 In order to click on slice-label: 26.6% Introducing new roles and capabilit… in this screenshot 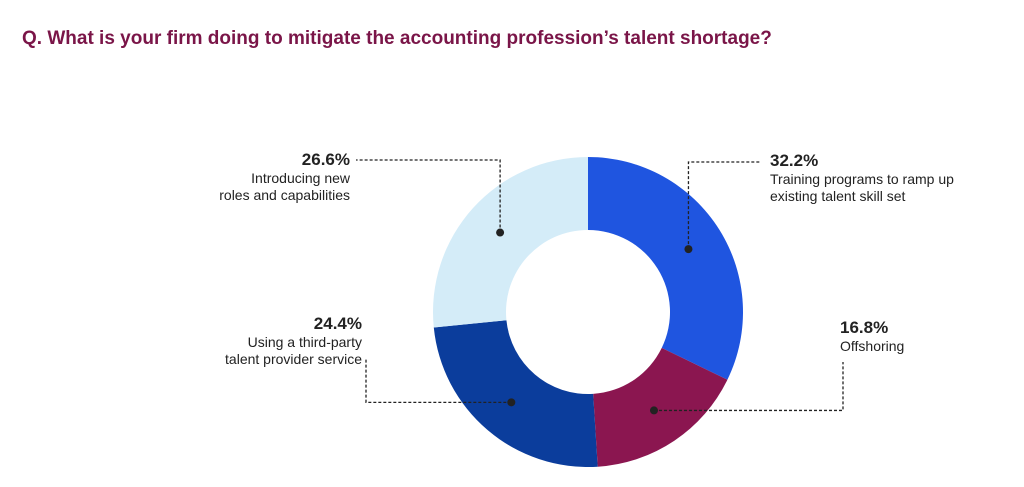, I will do `click(284, 177)`.